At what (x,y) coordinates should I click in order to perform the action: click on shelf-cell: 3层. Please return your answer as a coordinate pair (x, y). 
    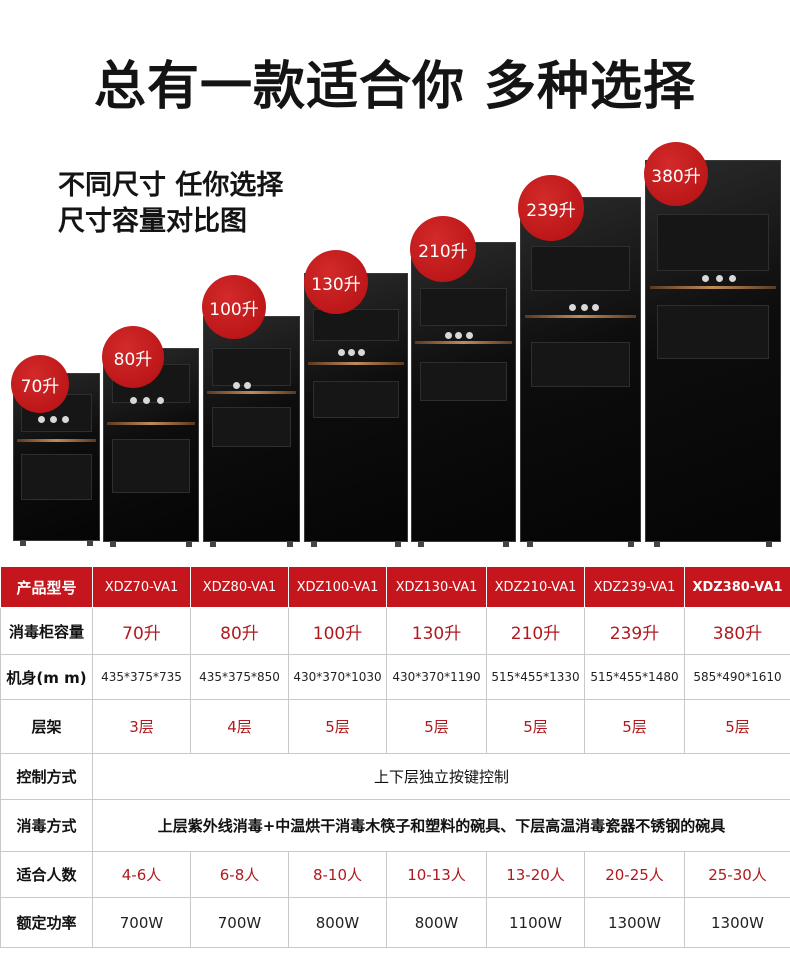
    Looking at the image, I should click on (141, 726).